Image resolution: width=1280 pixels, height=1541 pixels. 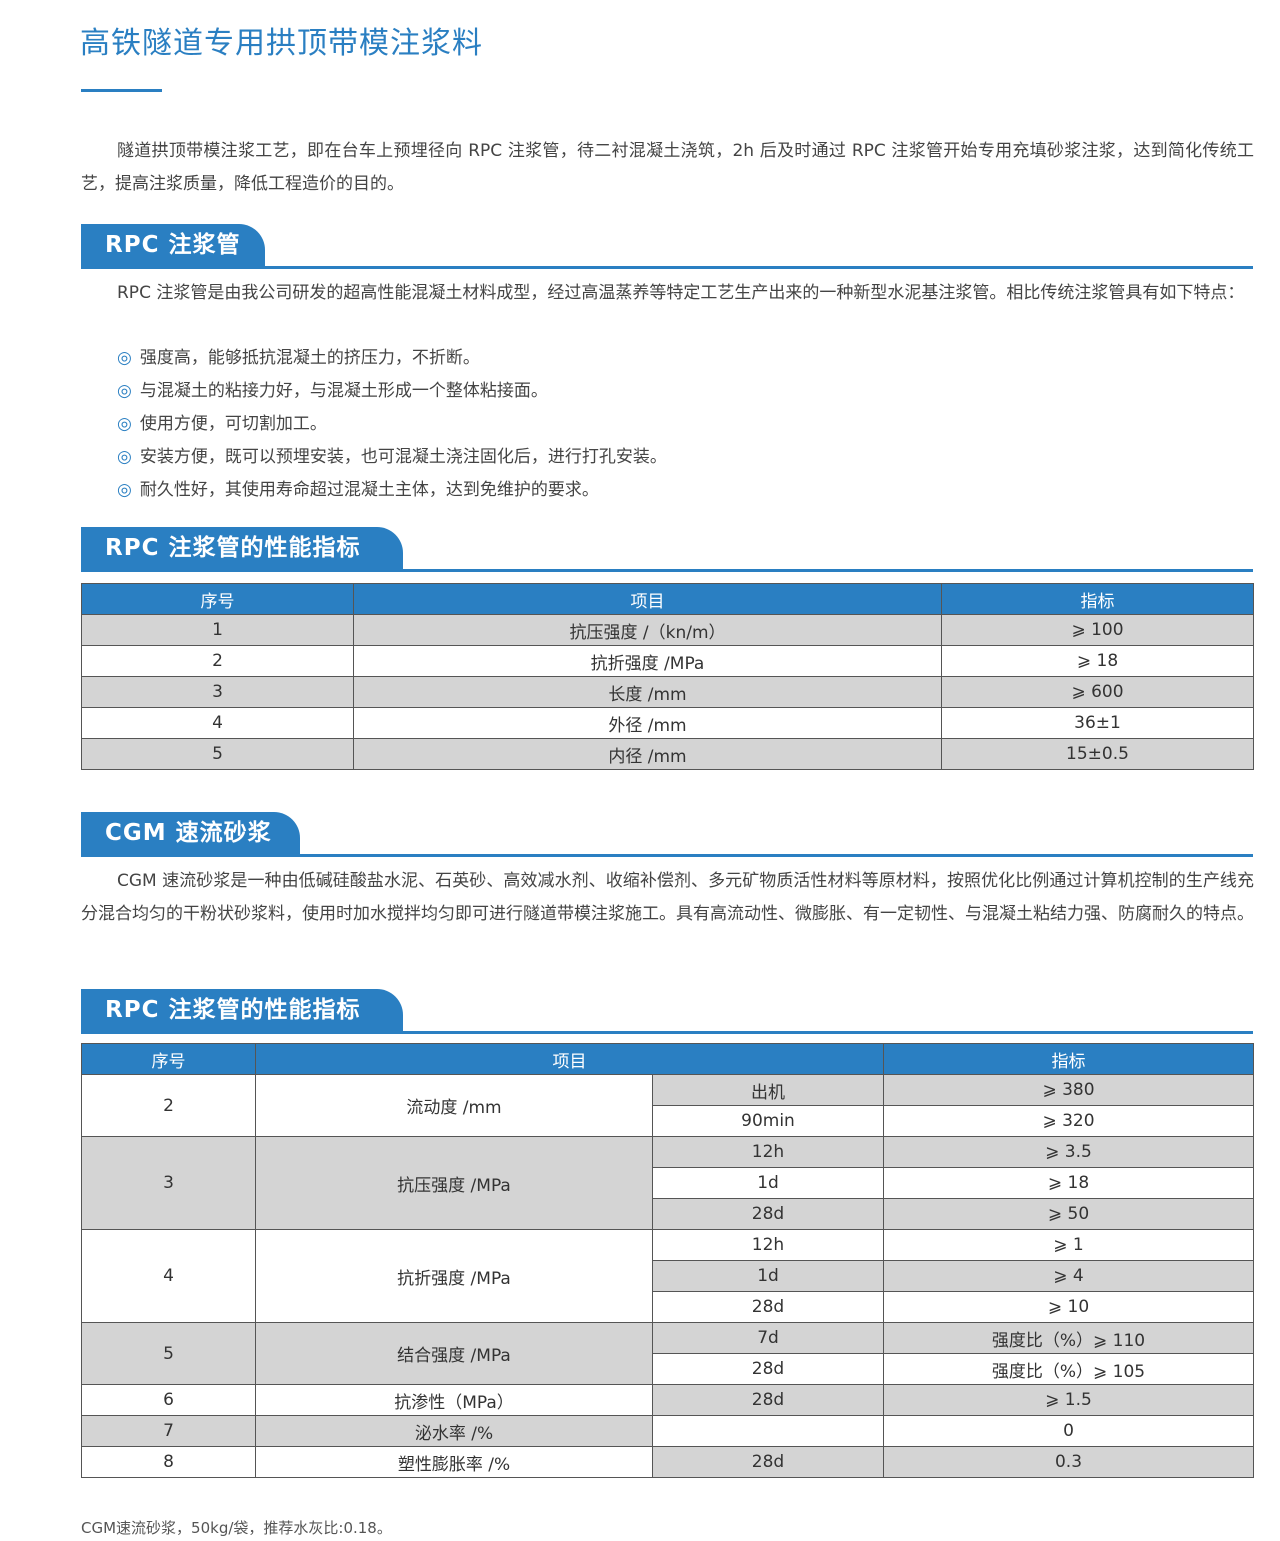 I want to click on table-row: 1 抗压强度 /（kn/m） ⩾ 100, so click(x=667, y=630).